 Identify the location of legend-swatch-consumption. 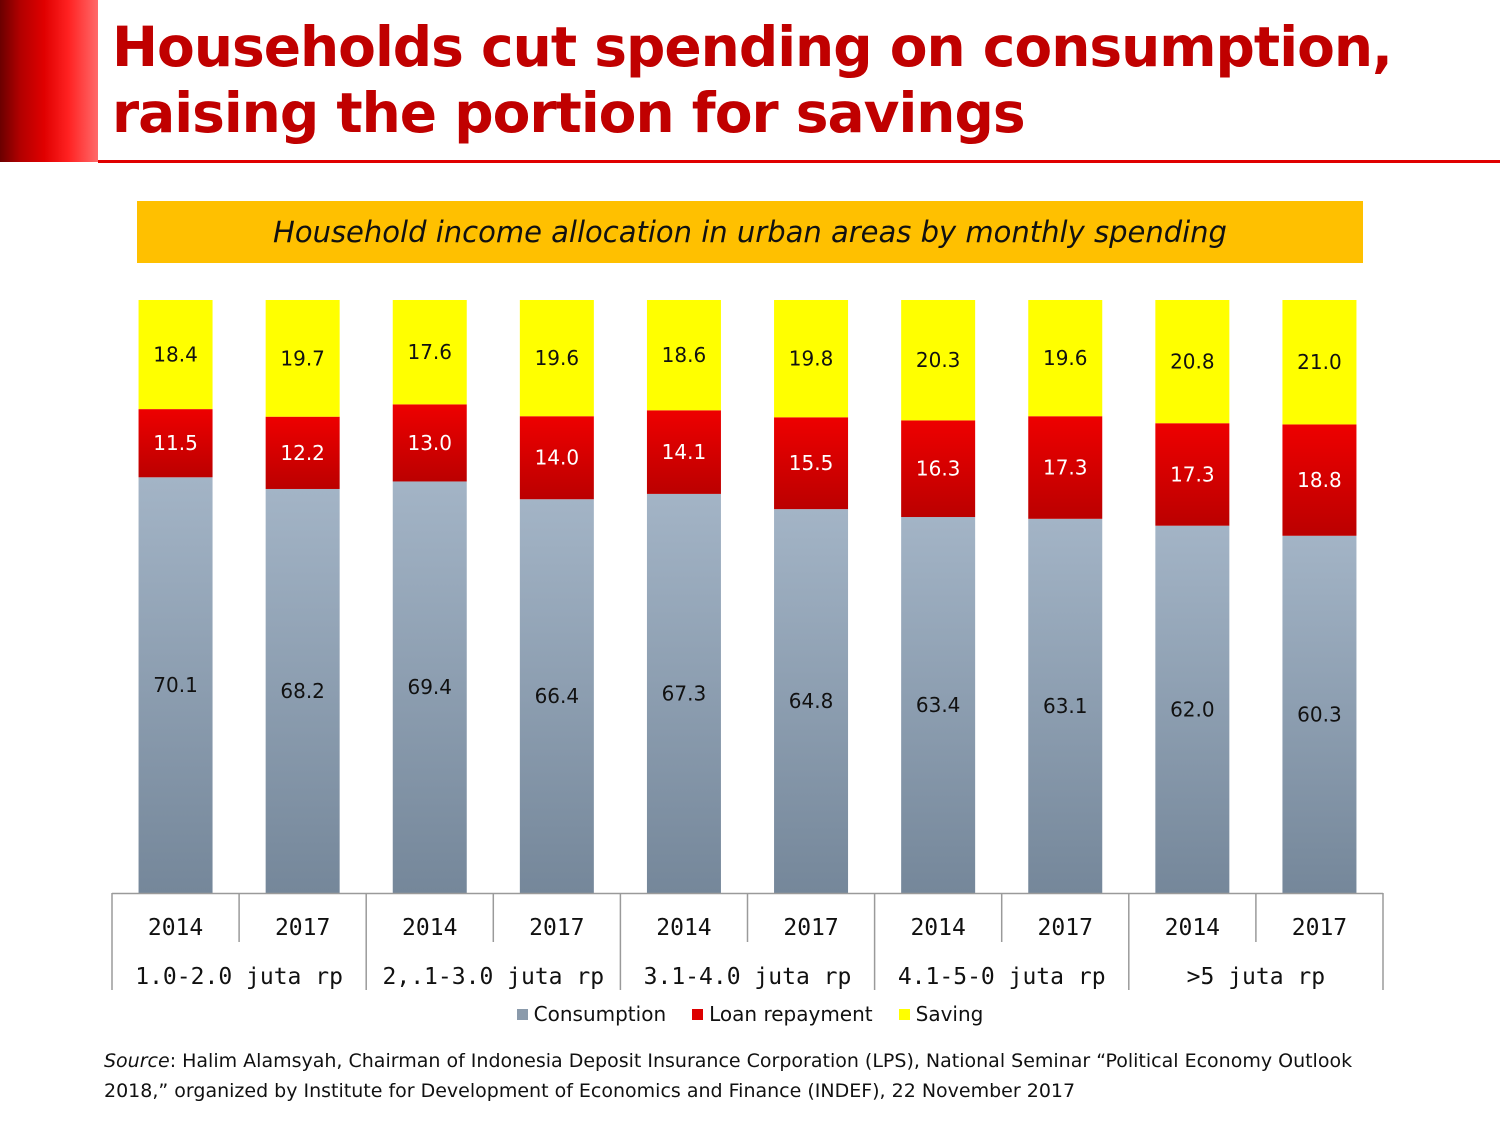
(522, 1014).